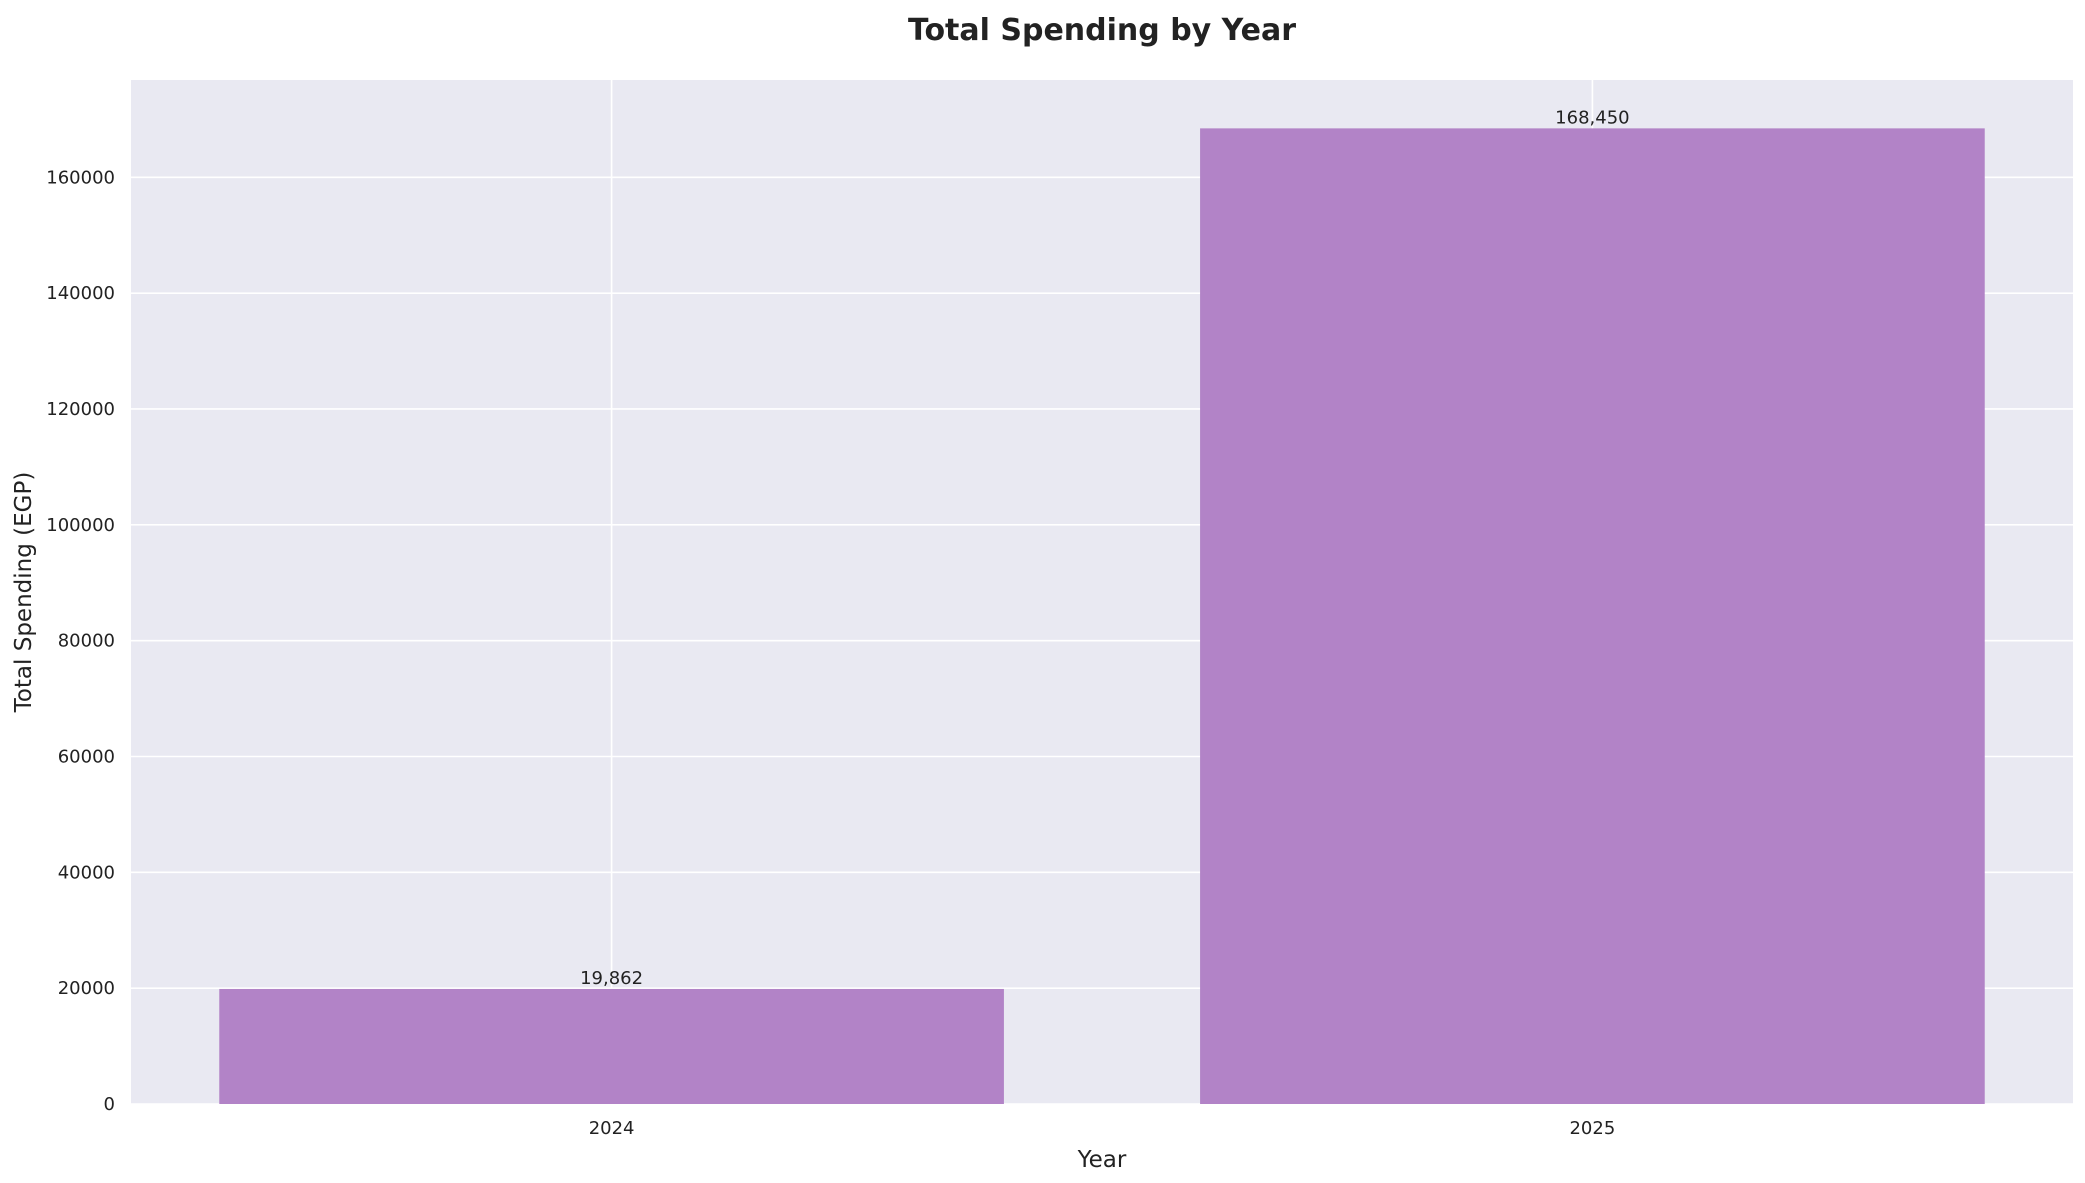 The width and height of the screenshot is (2085, 1183). I want to click on y-tick-label: 40000, so click(86, 872).